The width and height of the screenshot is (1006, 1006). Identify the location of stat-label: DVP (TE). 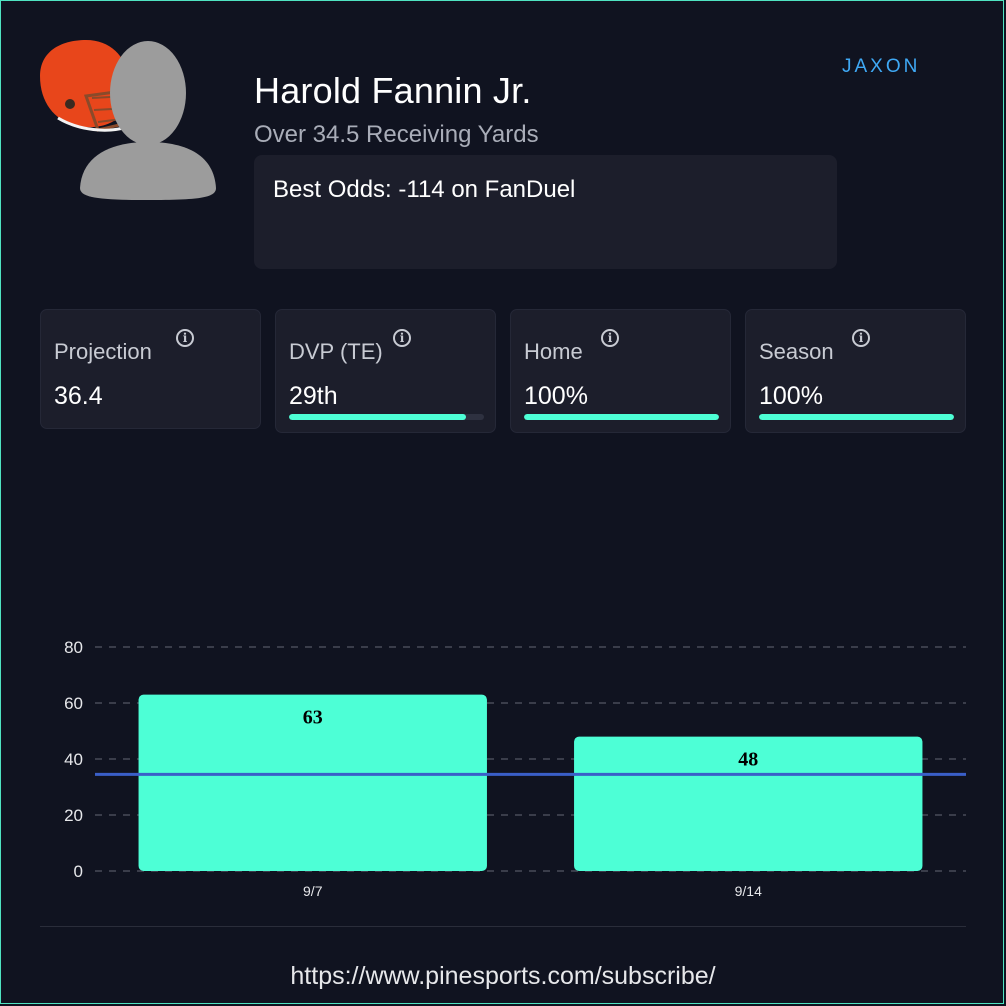
(336, 351).